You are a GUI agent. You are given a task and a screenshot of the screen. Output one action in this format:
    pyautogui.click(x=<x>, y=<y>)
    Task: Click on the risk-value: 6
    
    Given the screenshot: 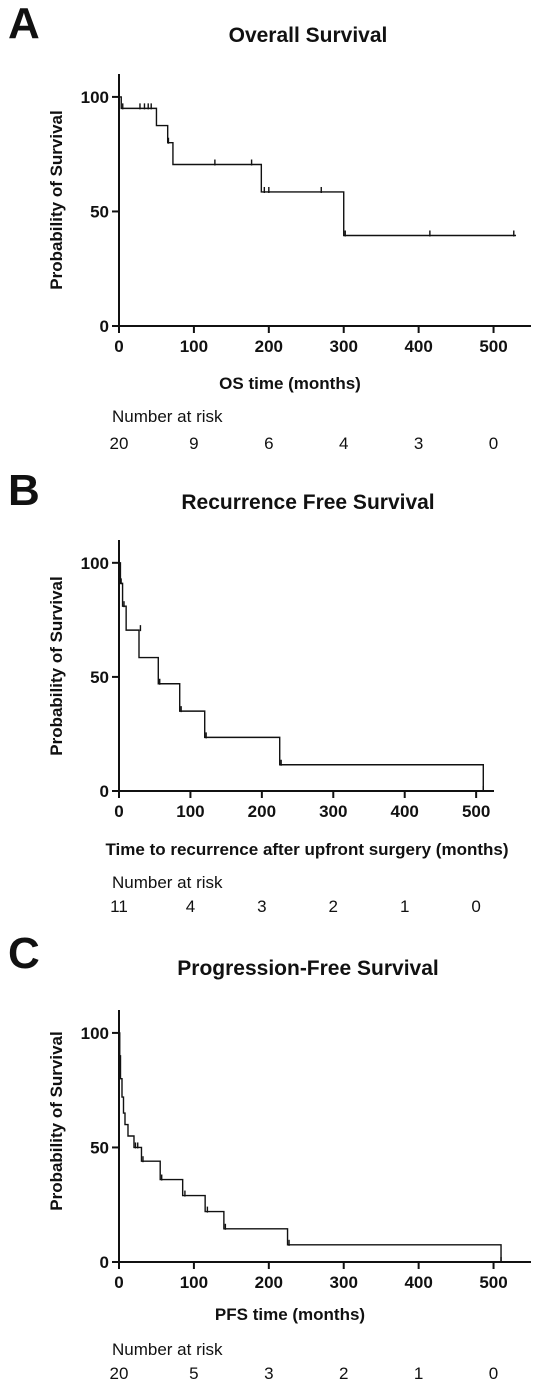 What is the action you would take?
    pyautogui.click(x=268, y=443)
    